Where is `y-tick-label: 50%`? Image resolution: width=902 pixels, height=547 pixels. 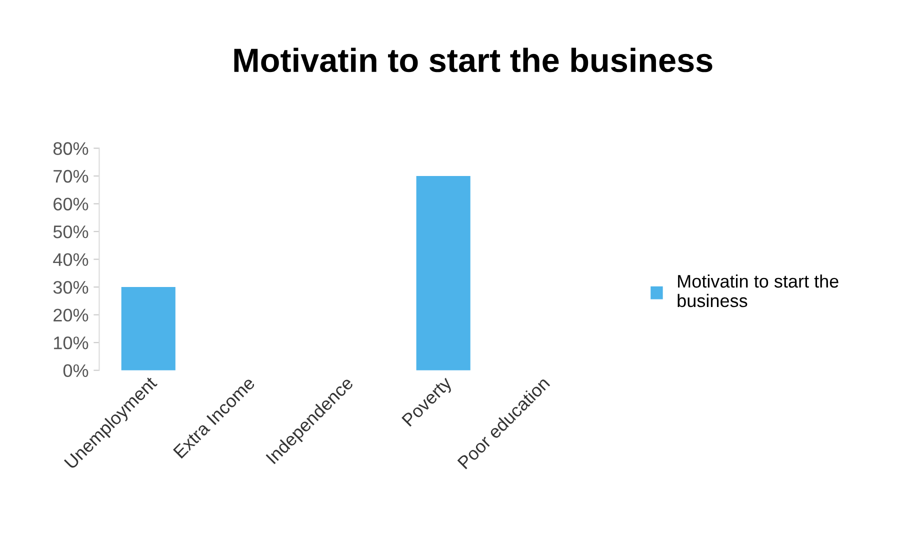
y-tick-label: 50% is located at coordinates (70, 231).